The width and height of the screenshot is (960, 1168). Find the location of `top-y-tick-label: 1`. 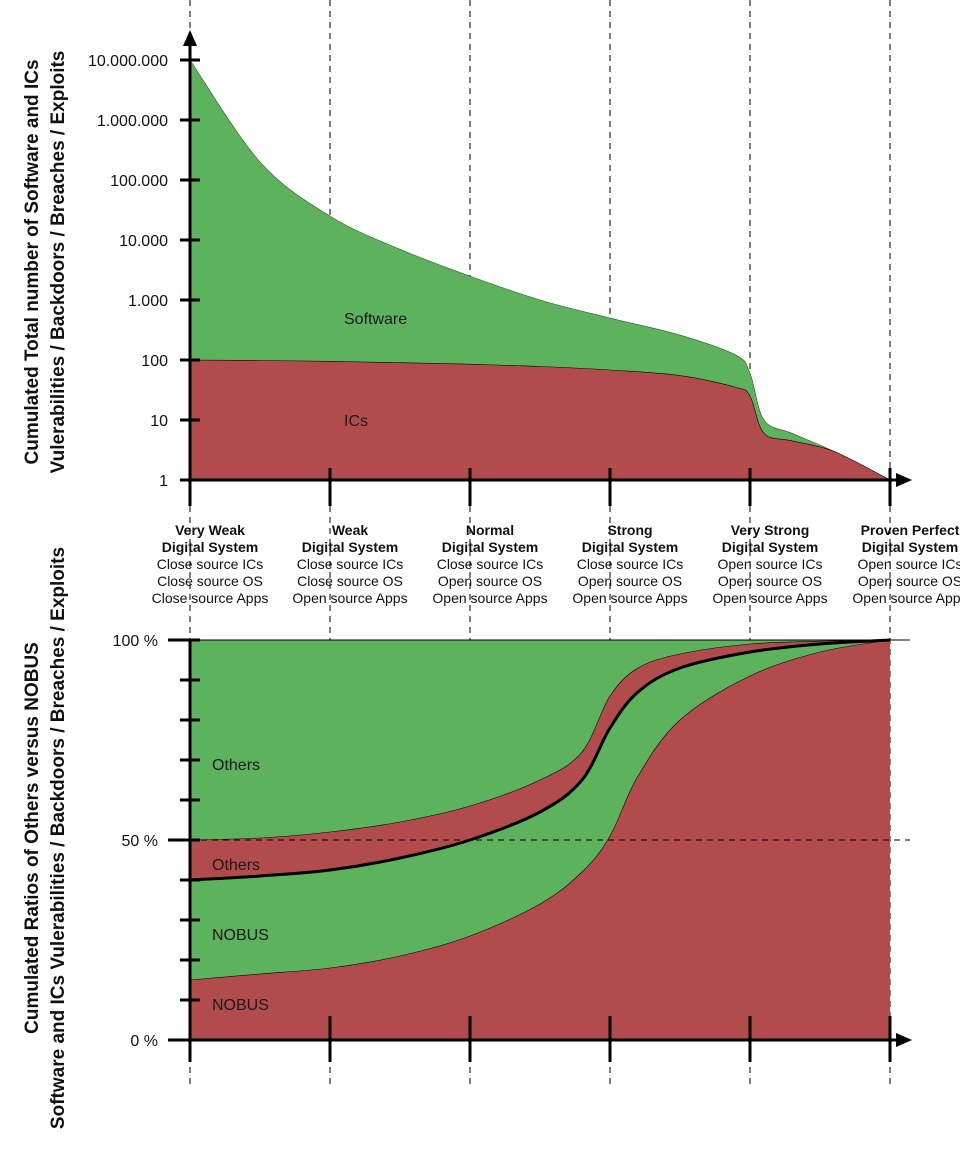

top-y-tick-label: 1 is located at coordinates (163, 481).